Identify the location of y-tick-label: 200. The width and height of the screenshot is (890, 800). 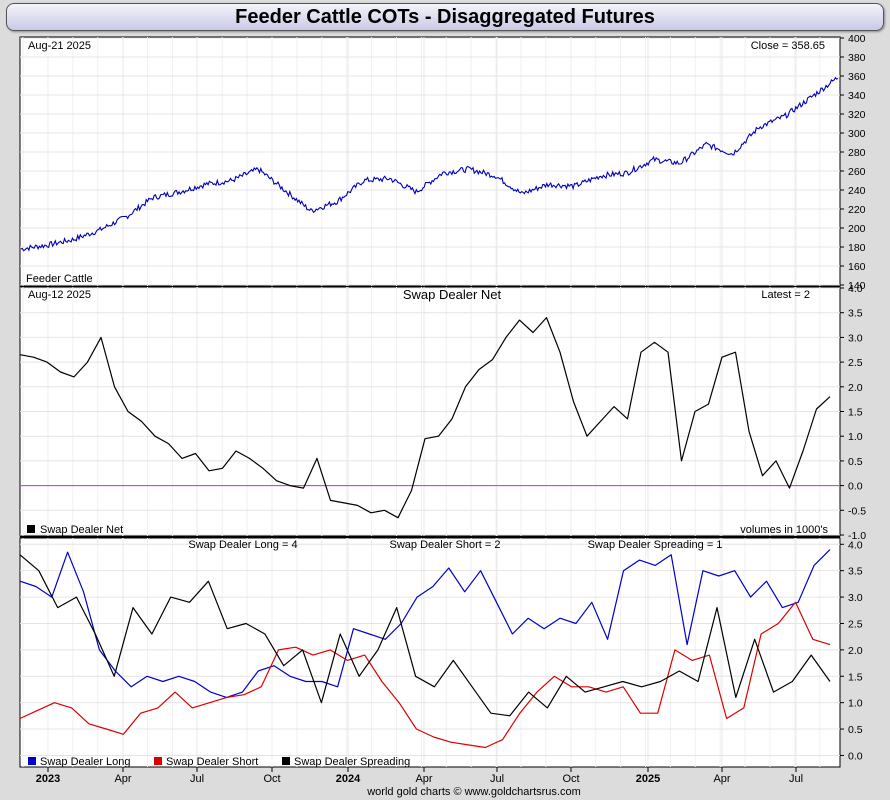
(857, 229).